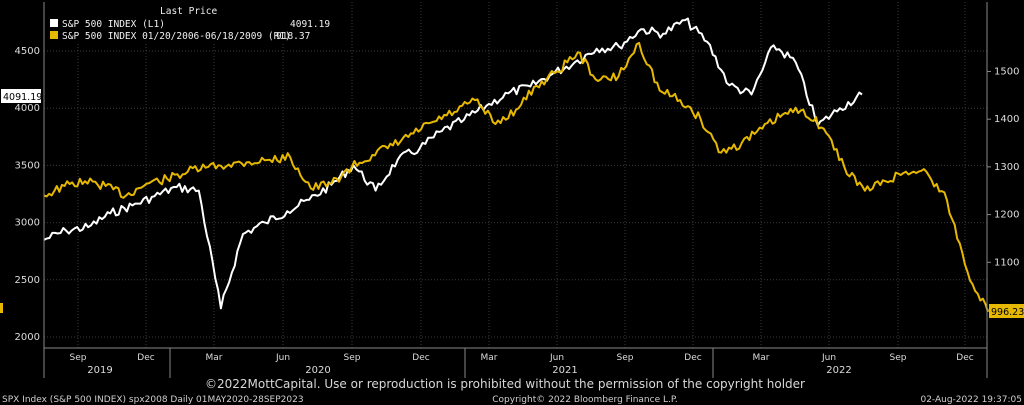 The width and height of the screenshot is (1024, 405). I want to click on year-label: 2021, so click(564, 370).